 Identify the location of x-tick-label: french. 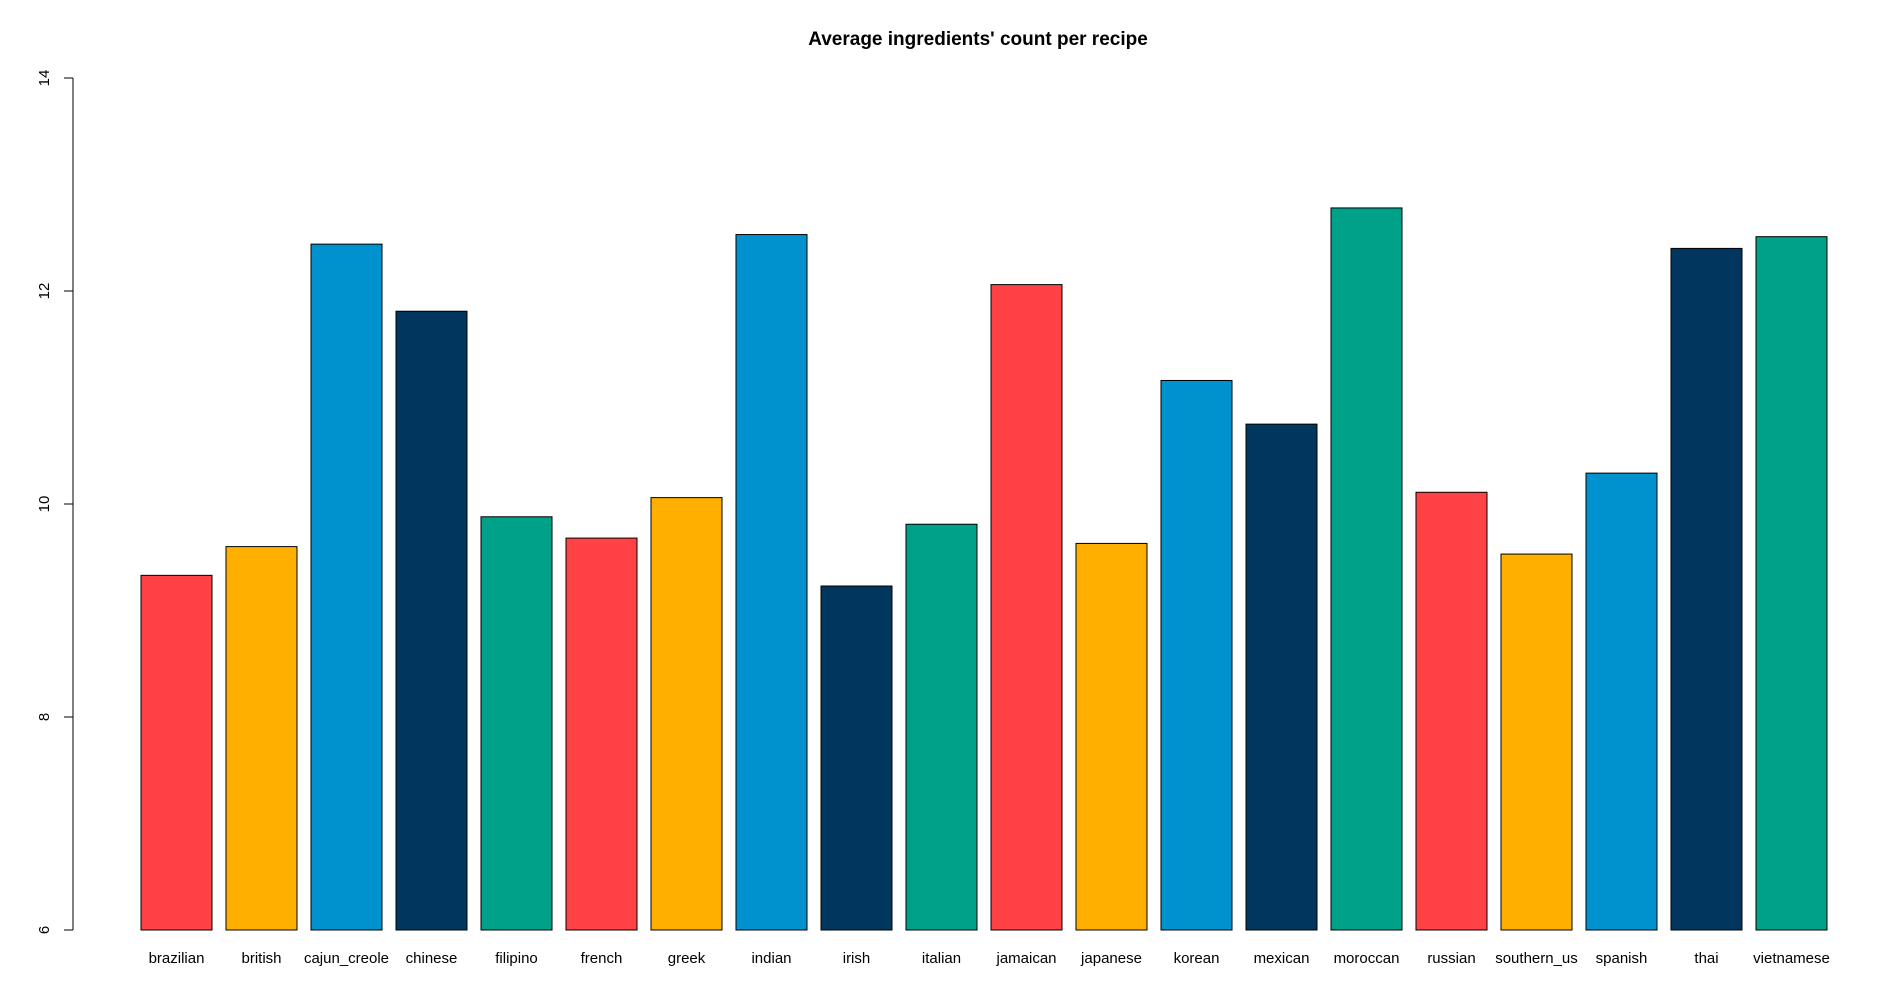
(602, 958).